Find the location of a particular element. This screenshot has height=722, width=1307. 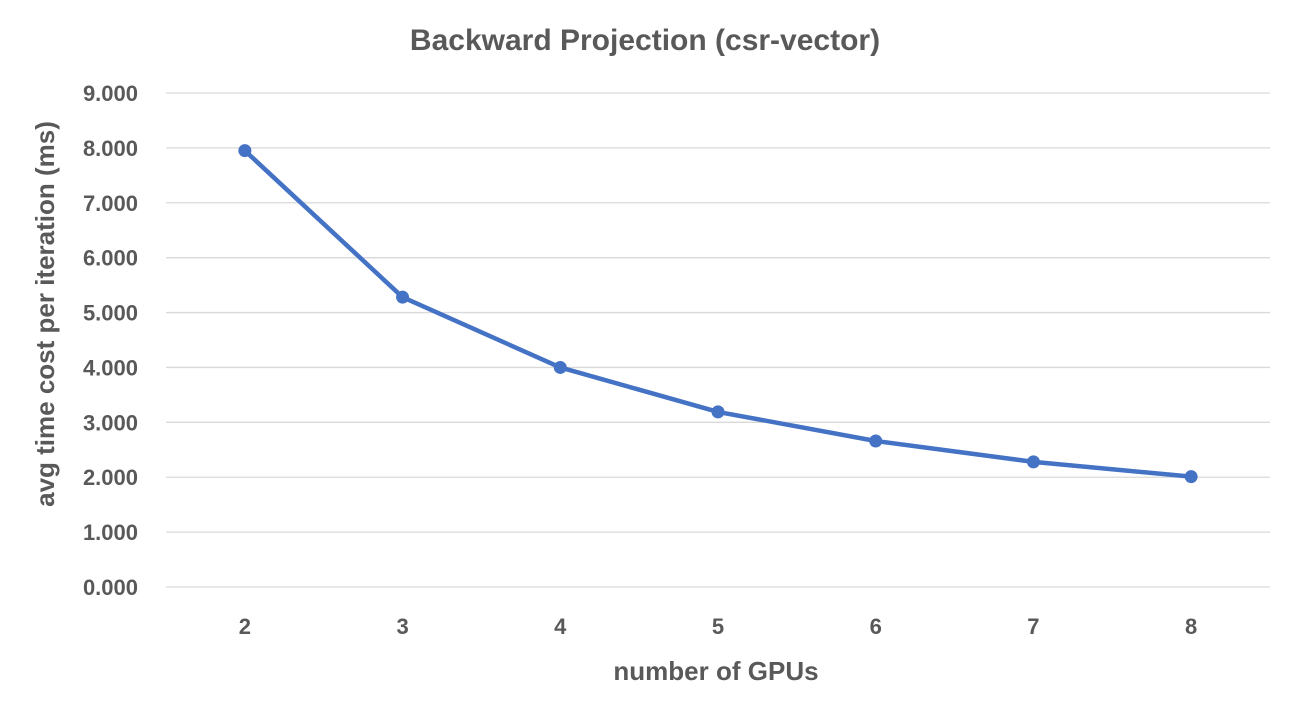

x-tick-label: 6 is located at coordinates (876, 626).